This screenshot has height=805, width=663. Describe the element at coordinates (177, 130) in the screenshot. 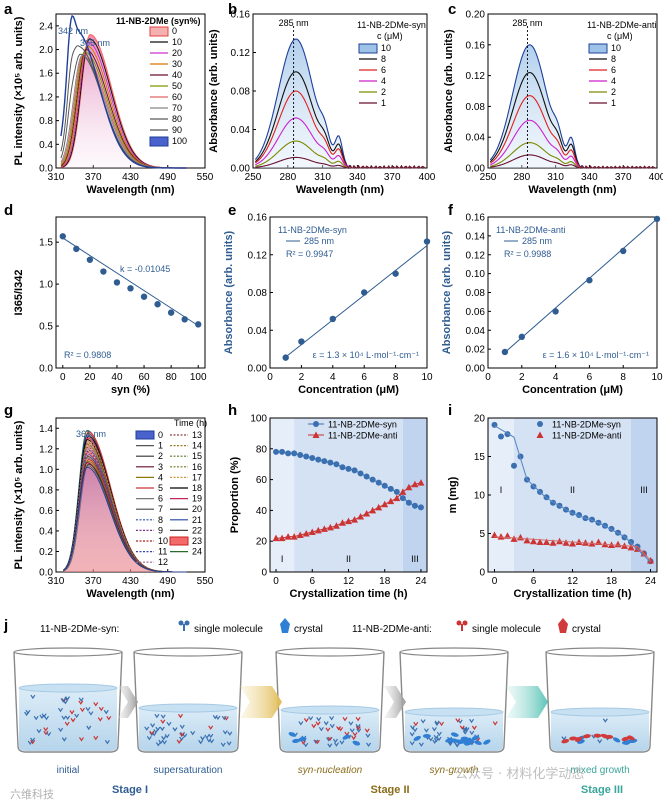

I see `legend-entry-90: 90` at that location.